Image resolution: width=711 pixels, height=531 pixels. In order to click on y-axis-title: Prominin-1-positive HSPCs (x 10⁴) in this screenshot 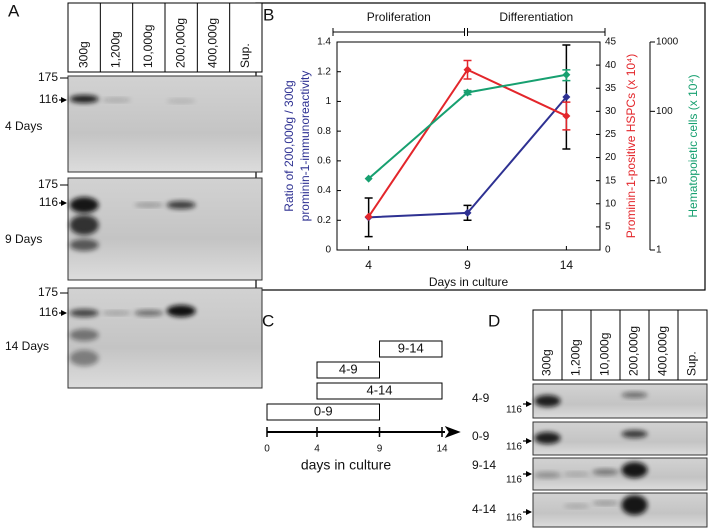, I will do `click(631, 146)`.